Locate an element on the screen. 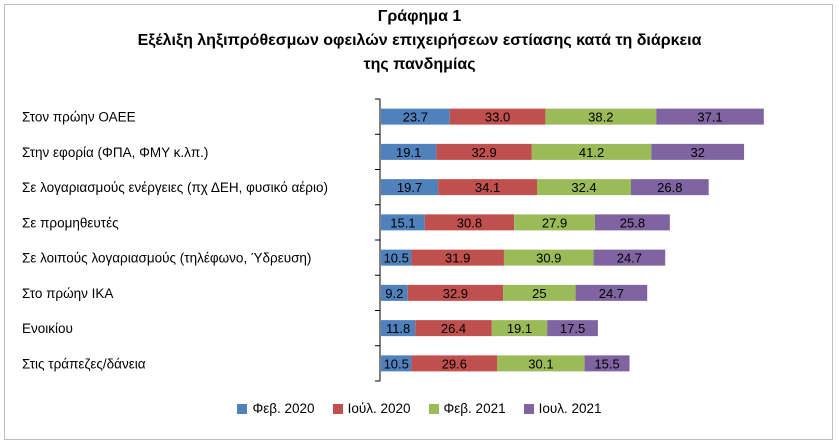 Image resolution: width=839 pixels, height=446 pixels. data-label: 31.9 is located at coordinates (457, 258).